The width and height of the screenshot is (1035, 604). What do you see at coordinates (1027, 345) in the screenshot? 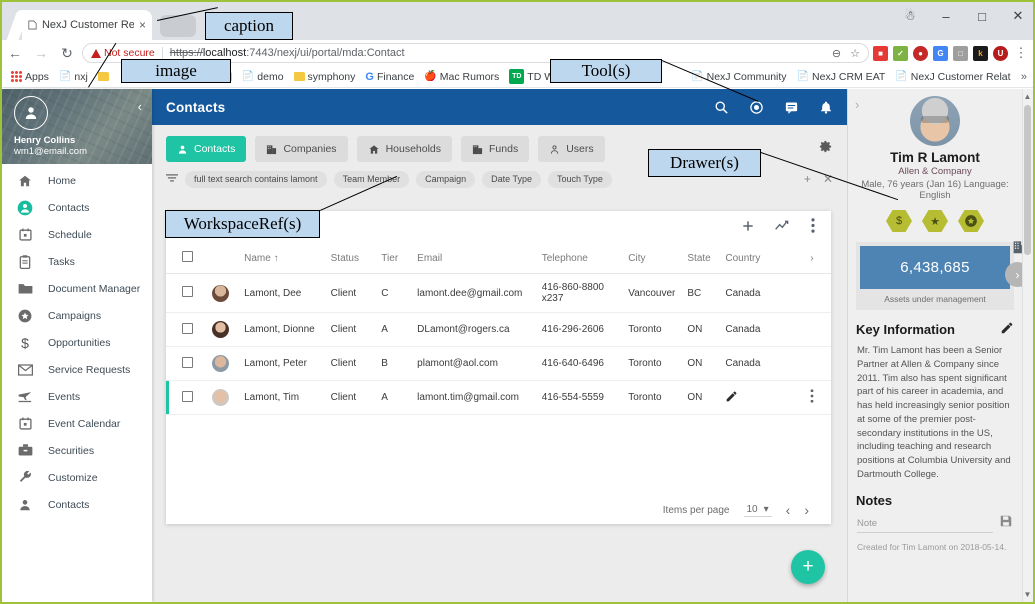
I see `drawer-scrollbar: ▲ ▼` at bounding box center [1027, 345].